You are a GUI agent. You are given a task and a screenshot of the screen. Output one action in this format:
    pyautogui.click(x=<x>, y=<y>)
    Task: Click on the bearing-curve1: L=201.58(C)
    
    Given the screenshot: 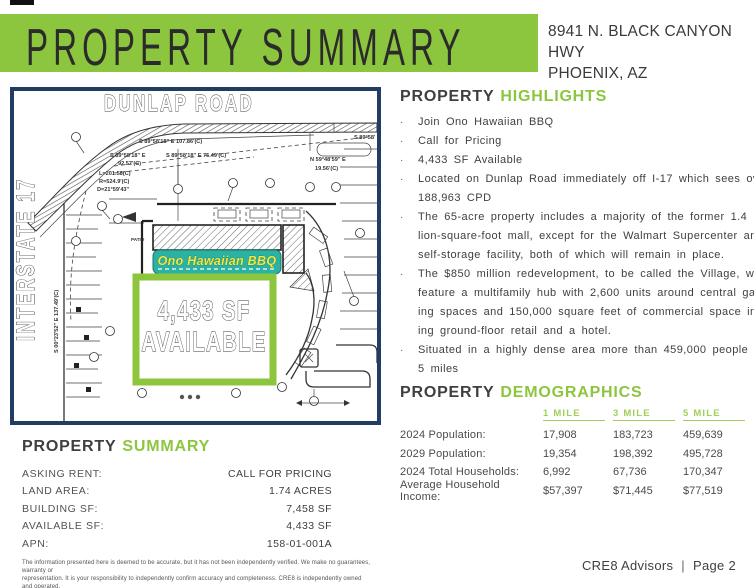 What is the action you would take?
    pyautogui.click(x=115, y=174)
    